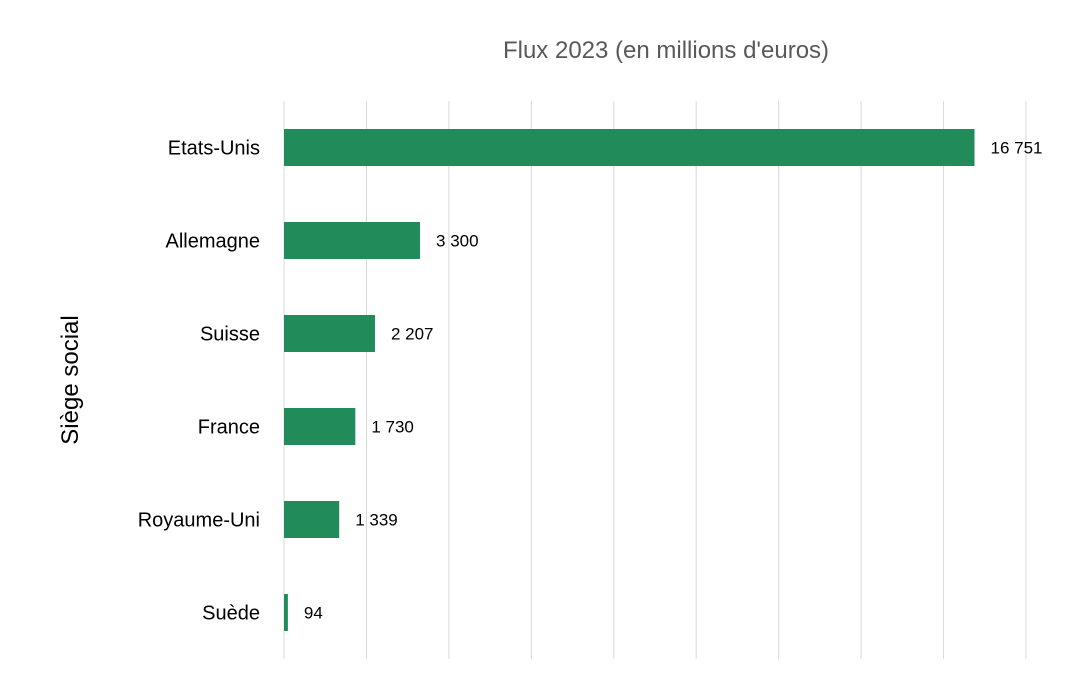  What do you see at coordinates (230, 335) in the screenshot?
I see `category-label: Suisse` at bounding box center [230, 335].